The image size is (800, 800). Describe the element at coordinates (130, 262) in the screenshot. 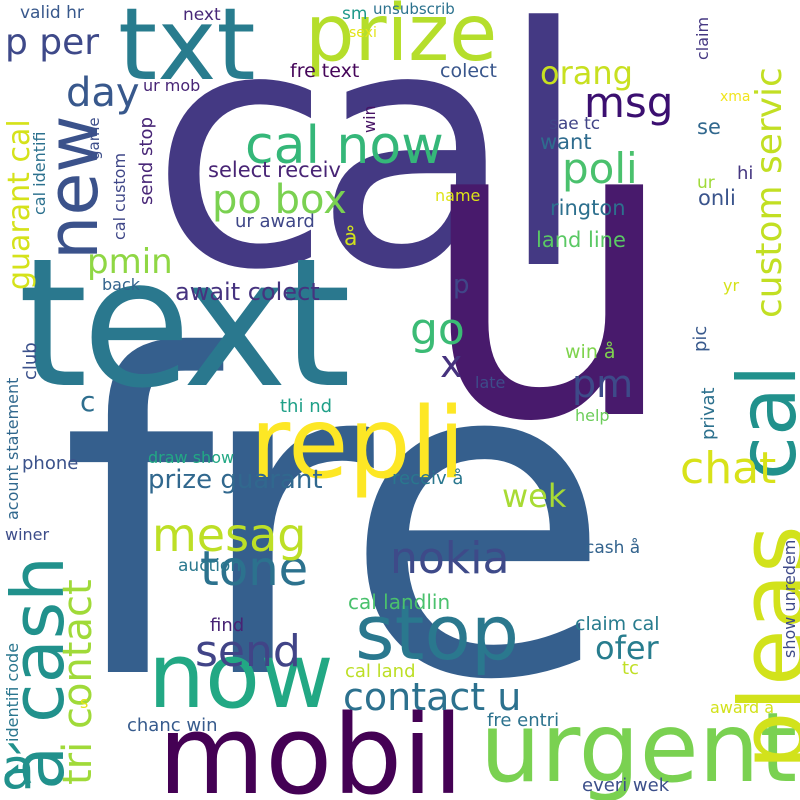

I see `word-pmin: pmin` at that location.